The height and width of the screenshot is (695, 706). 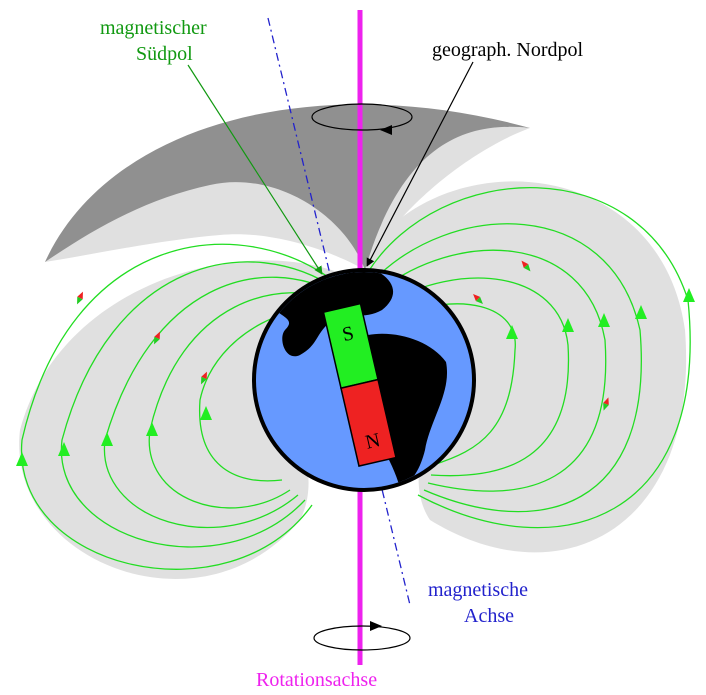 What do you see at coordinates (508, 50) in the screenshot?
I see `geographic-north-label: geograph. Nordpol` at bounding box center [508, 50].